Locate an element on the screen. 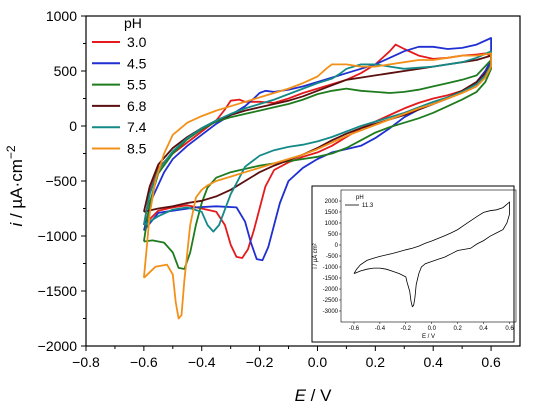 The image size is (540, 416). inset-y-tick-label: -1500 is located at coordinates (331, 279).